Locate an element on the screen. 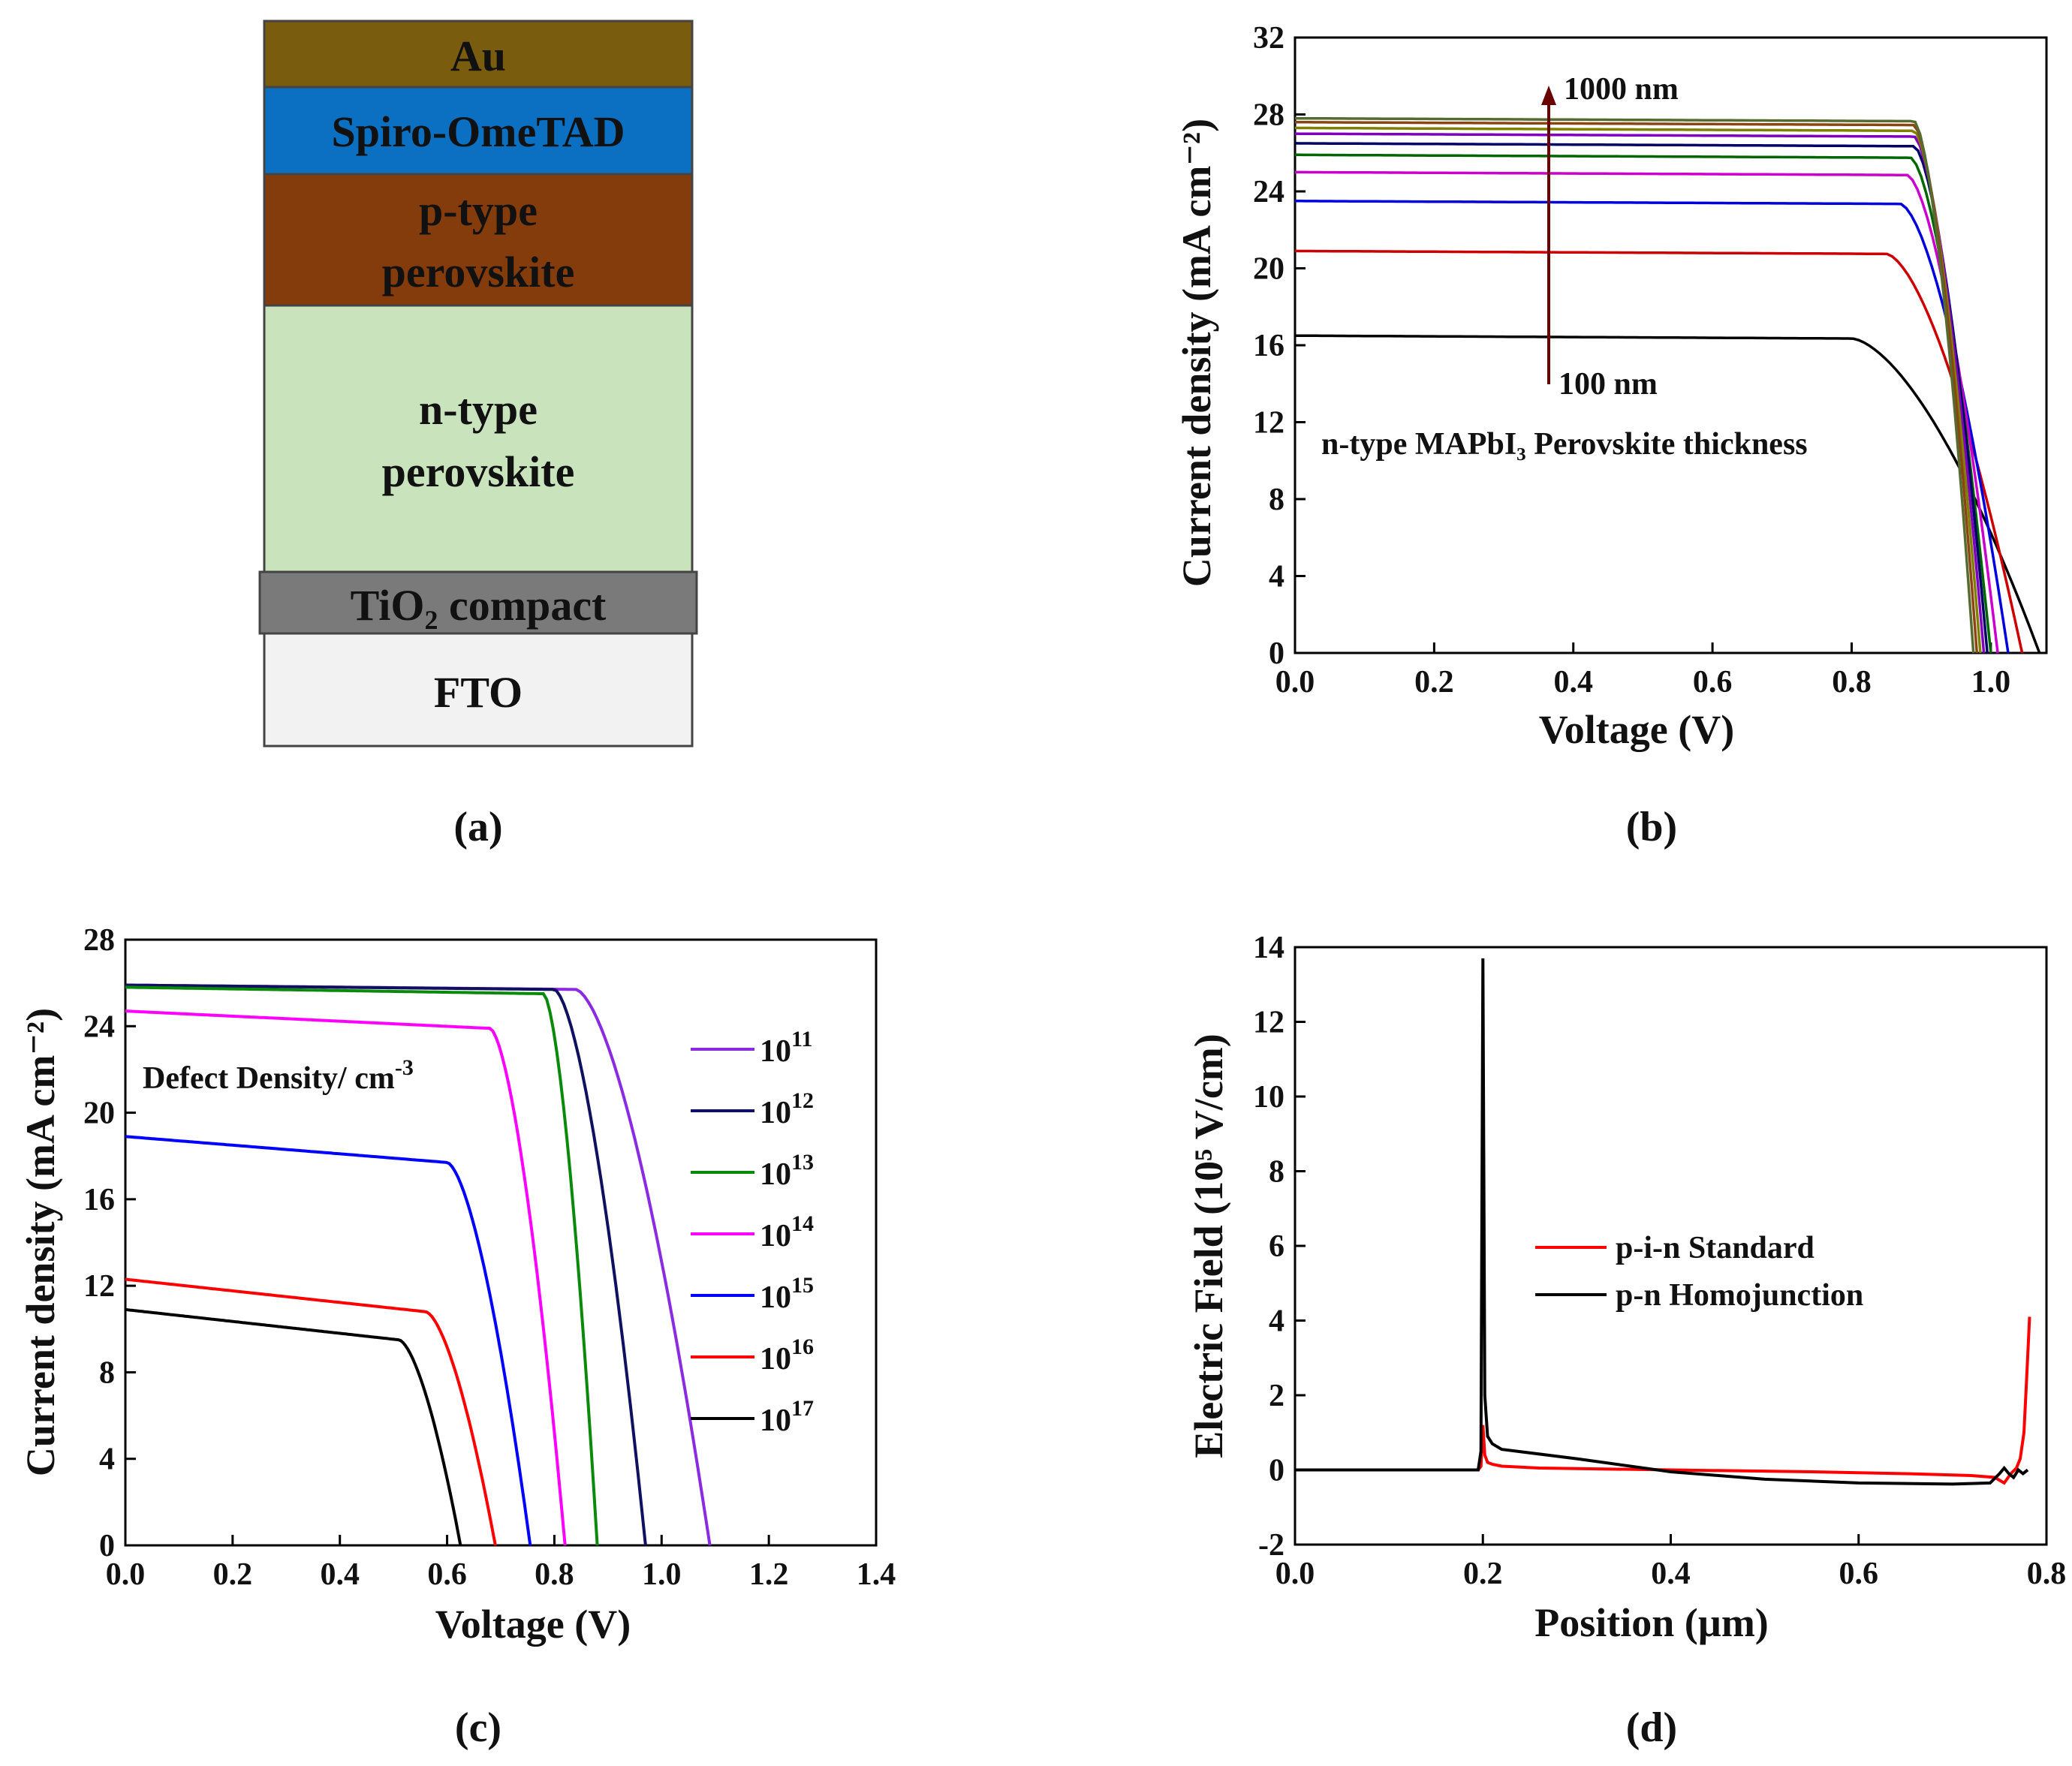 This screenshot has width=2072, height=1766. b-y-ticks: 0 4 8 12 16 20 24 28 32 is located at coordinates (1279, 346).